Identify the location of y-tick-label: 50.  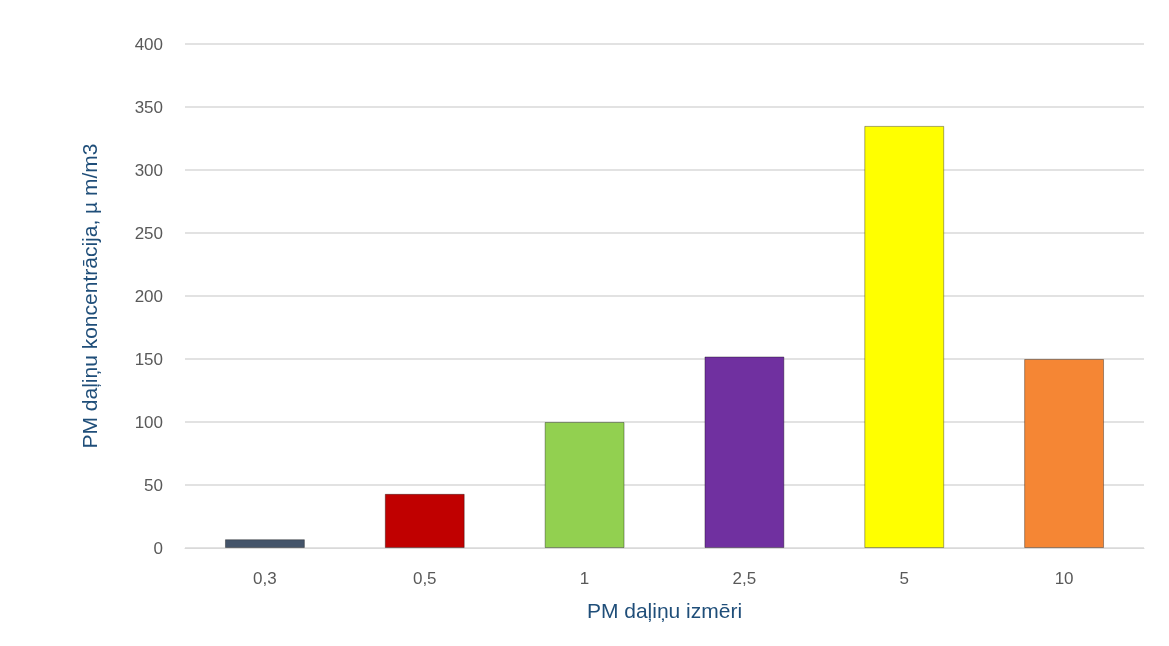
(153, 485).